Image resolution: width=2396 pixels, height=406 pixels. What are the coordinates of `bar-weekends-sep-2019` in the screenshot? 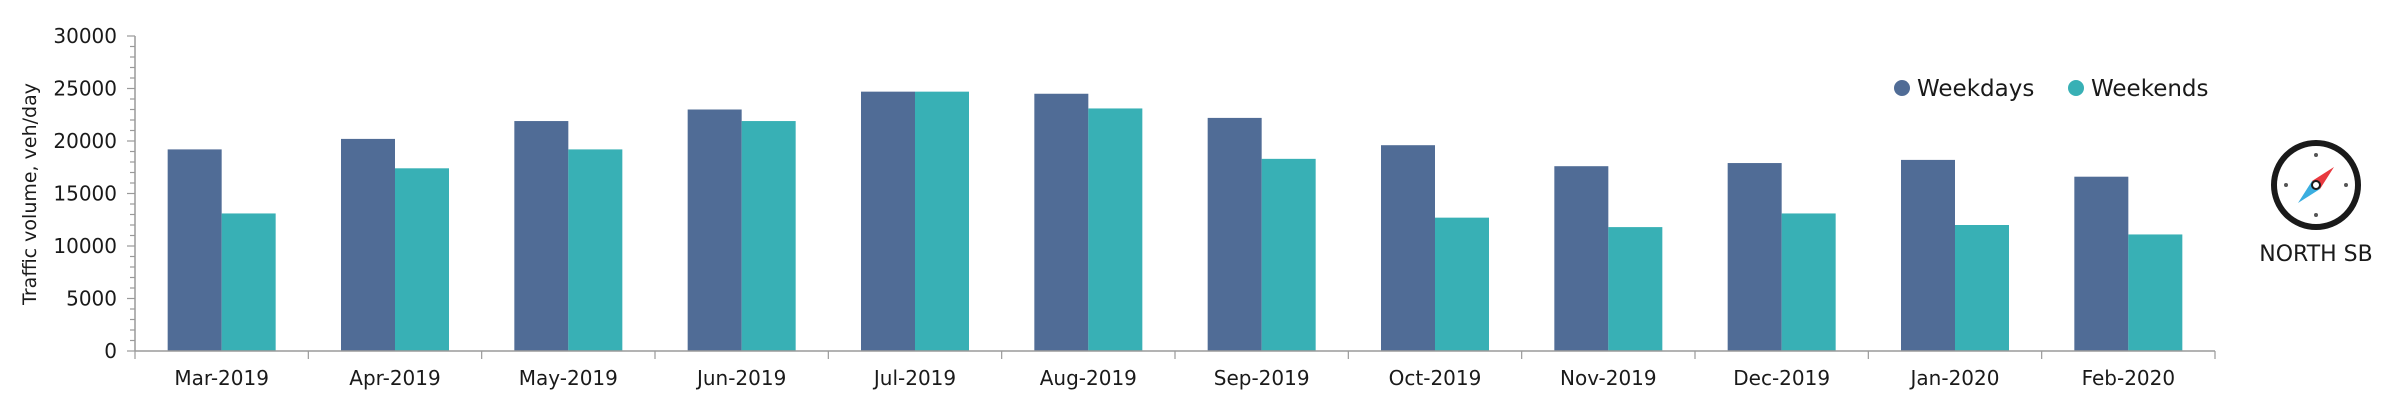 It's located at (1288, 254).